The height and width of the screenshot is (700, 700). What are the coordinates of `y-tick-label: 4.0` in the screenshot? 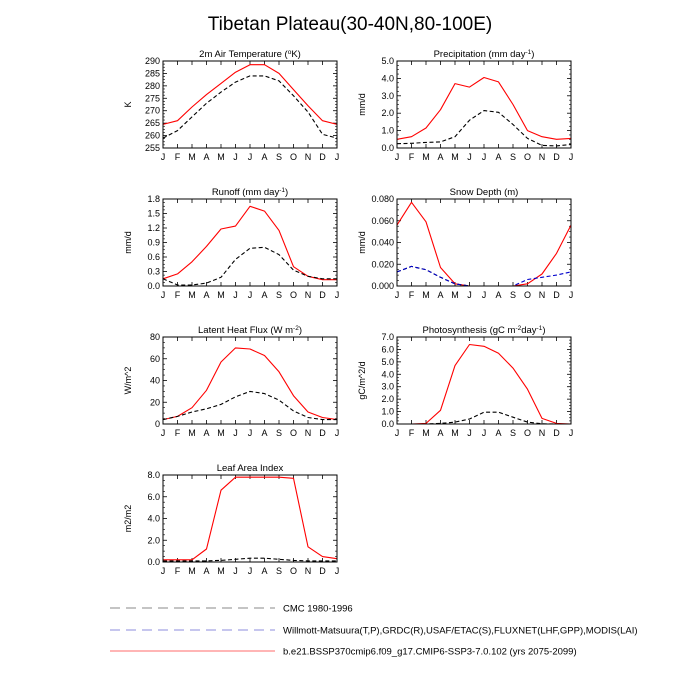 It's located at (387, 374).